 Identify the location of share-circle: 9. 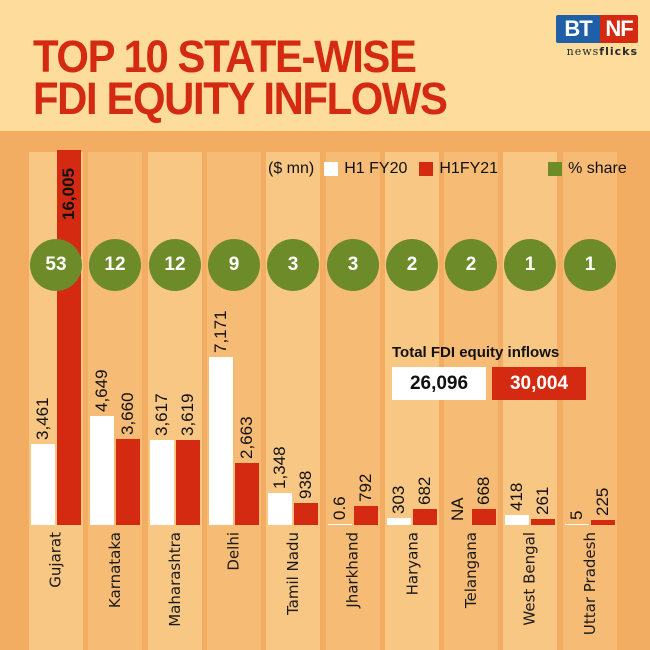
(234, 265).